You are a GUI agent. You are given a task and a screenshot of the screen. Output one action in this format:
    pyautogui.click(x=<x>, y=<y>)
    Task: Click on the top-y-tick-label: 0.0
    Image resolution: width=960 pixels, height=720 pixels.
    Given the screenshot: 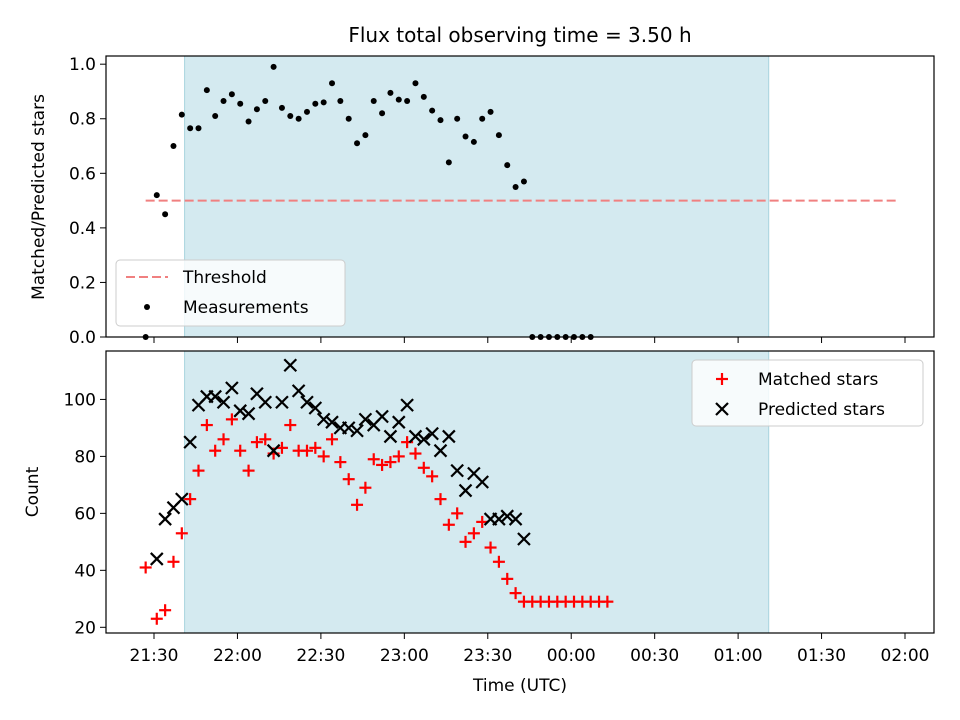 What is the action you would take?
    pyautogui.click(x=82, y=338)
    